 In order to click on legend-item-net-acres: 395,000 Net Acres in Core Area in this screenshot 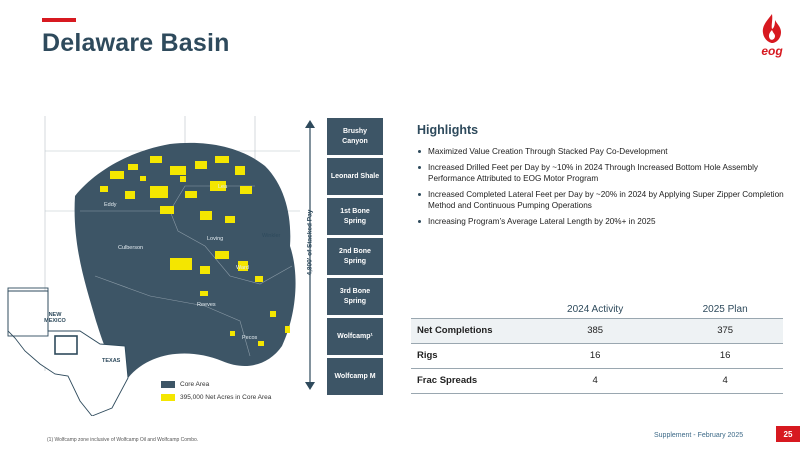, I will do `click(216, 397)`.